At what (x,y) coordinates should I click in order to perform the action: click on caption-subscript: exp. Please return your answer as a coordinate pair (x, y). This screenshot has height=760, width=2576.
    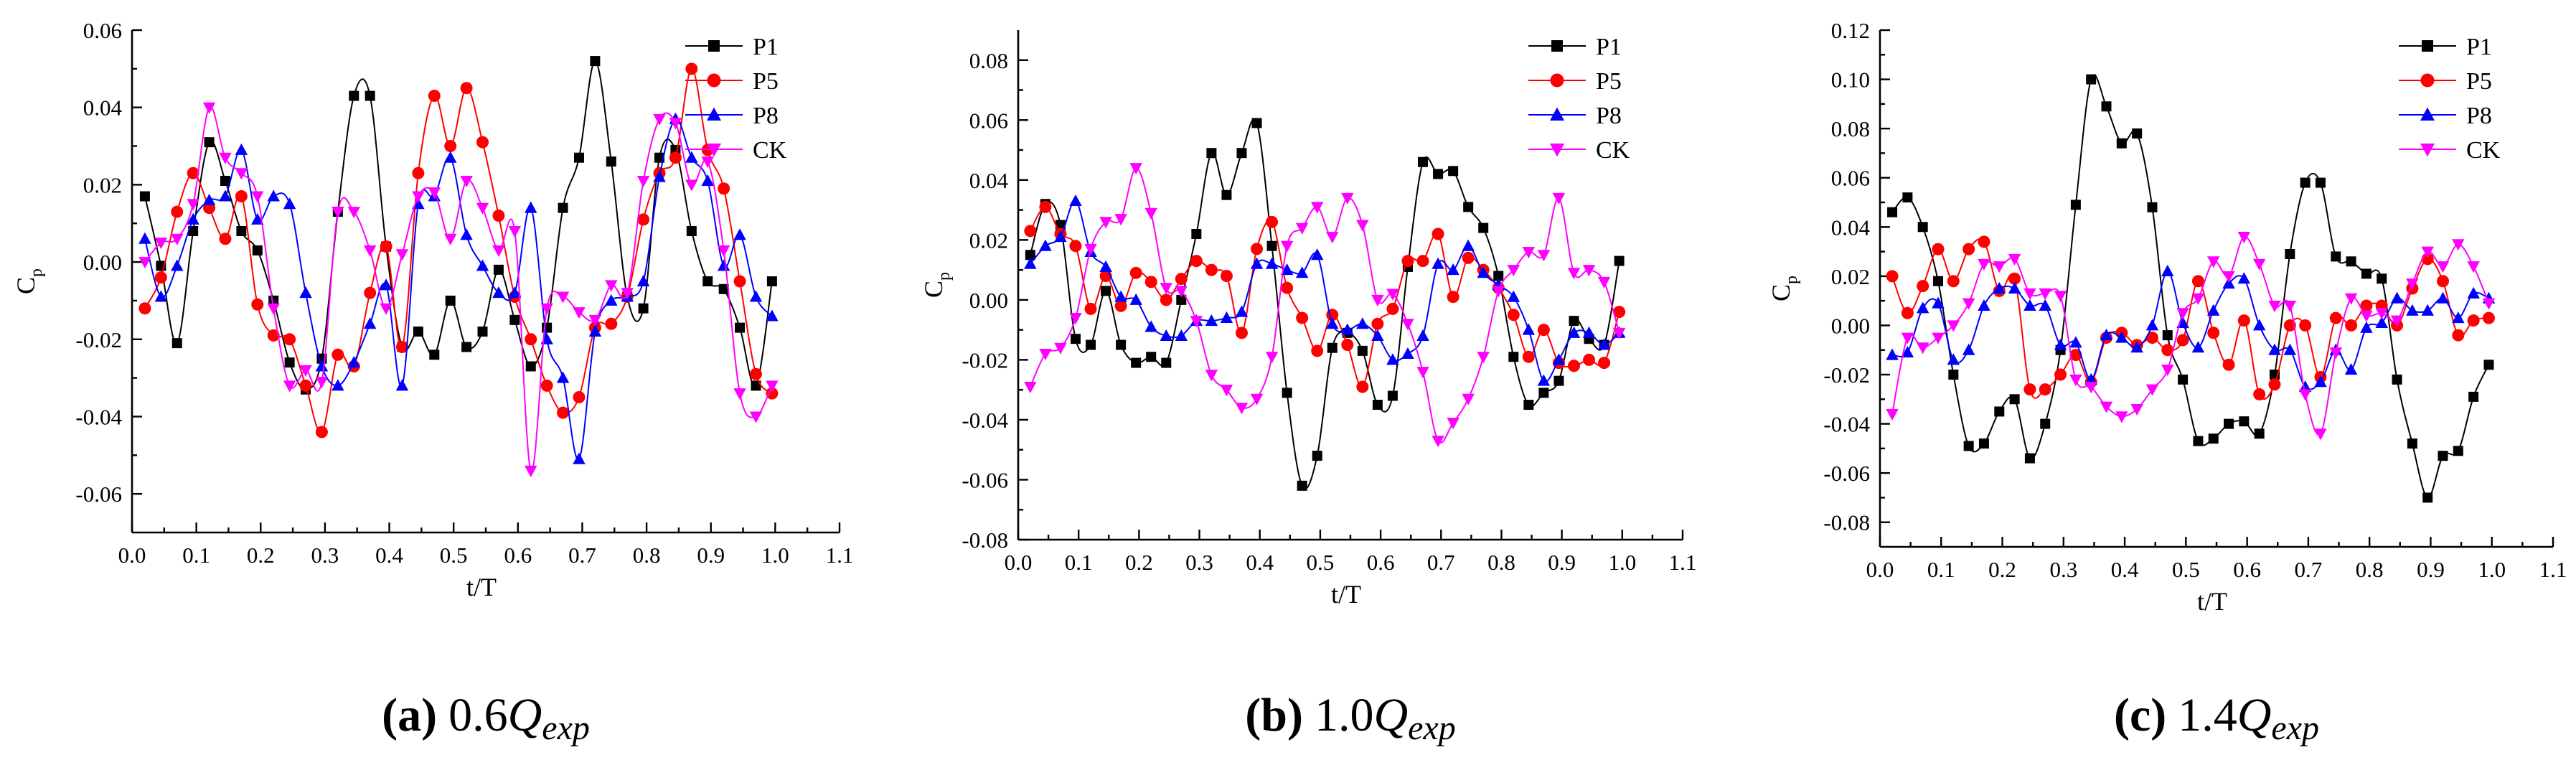
    Looking at the image, I should click on (566, 728).